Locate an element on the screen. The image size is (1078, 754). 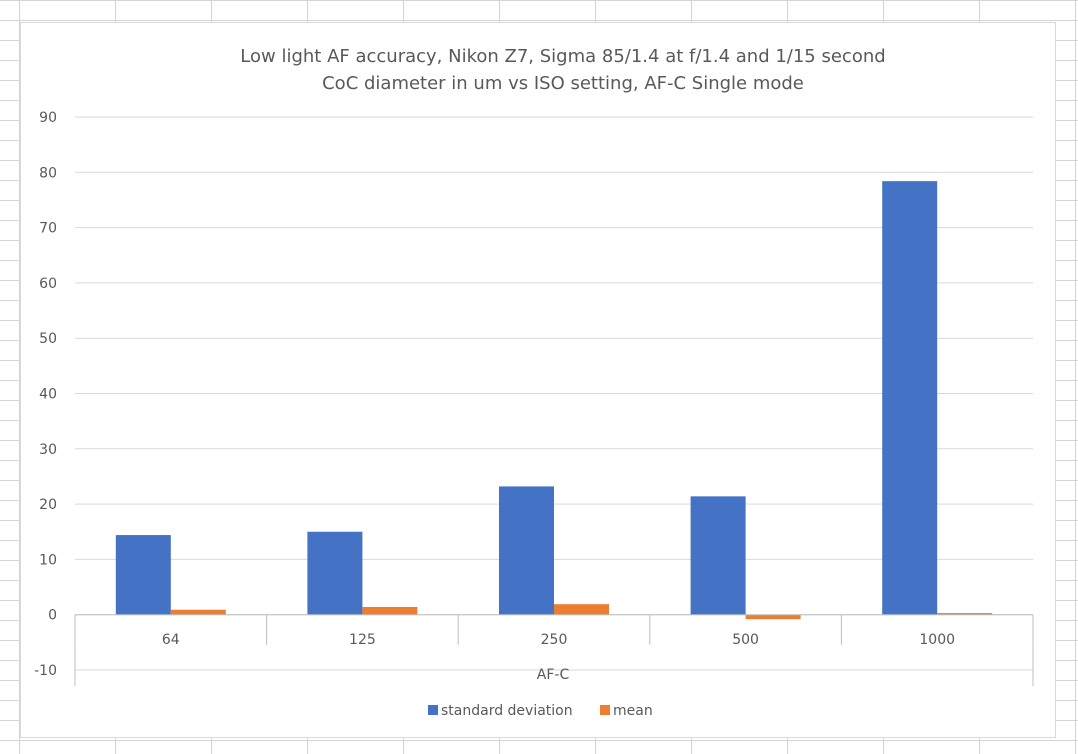
y-axis-ticks: 90 80 70 60 50 40 30 20 10 0 -10 is located at coordinates (45, 394).